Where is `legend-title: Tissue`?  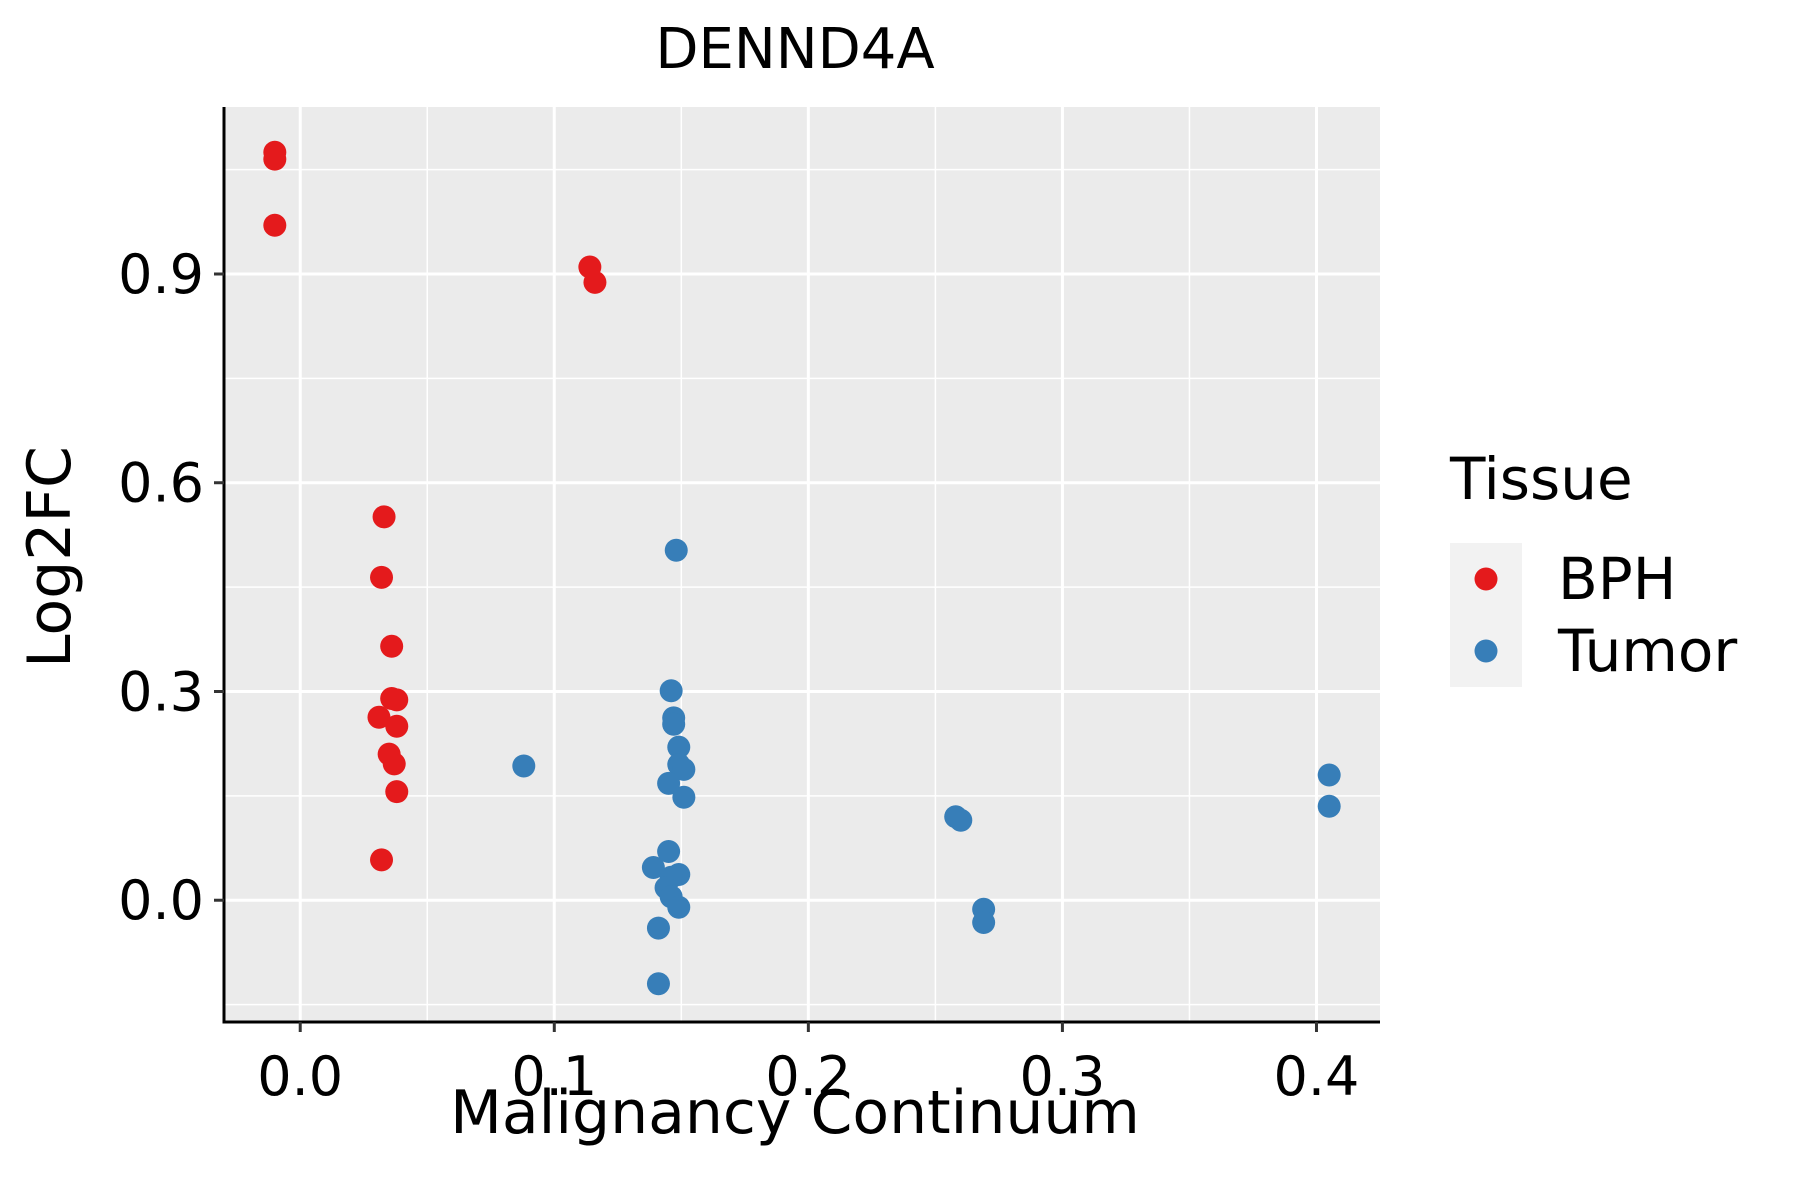 legend-title: Tissue is located at coordinates (1541, 479).